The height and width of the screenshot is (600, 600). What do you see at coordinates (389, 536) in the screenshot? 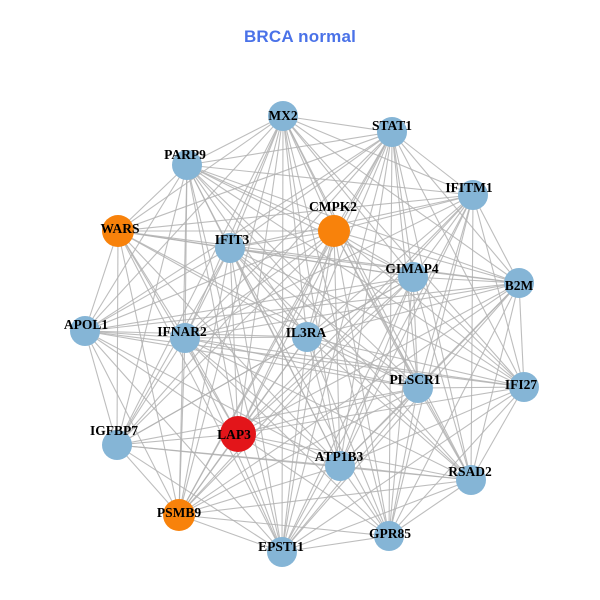
I see `graph-node-gpr85` at bounding box center [389, 536].